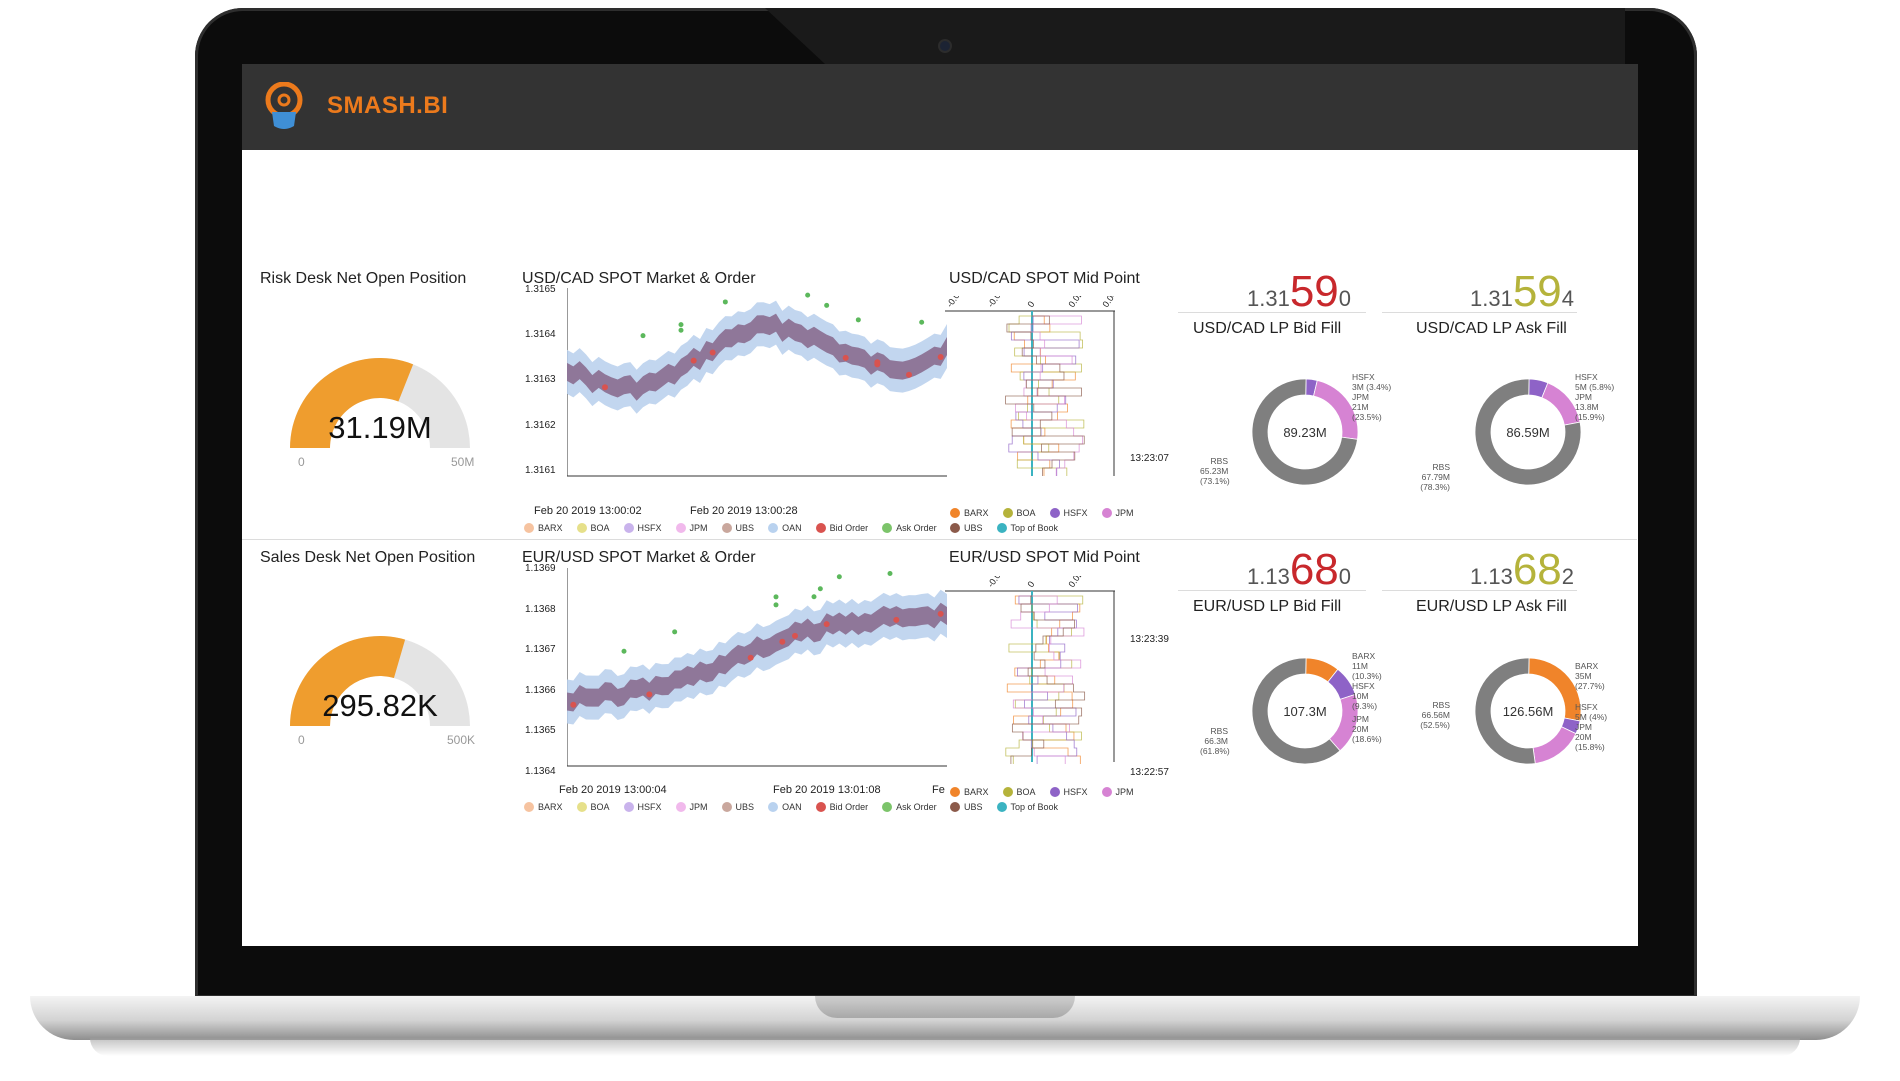 This screenshot has width=1900, height=1081. What do you see at coordinates (1528, 711) in the screenshot?
I see `eurusd-ask-total: 126.56M` at bounding box center [1528, 711].